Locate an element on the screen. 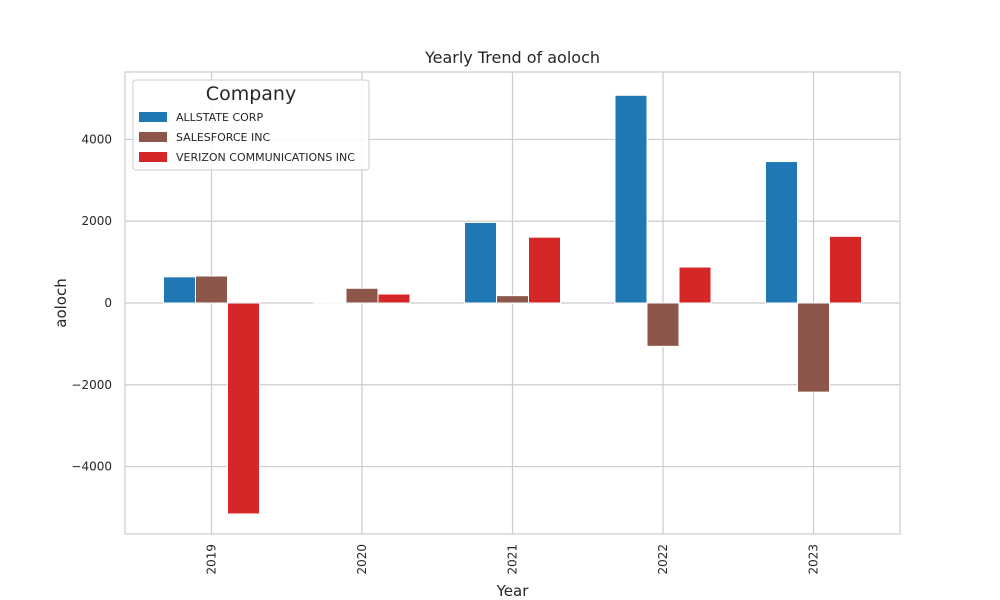 The image size is (1000, 600). y-axis-label: aoloch is located at coordinates (61, 302).